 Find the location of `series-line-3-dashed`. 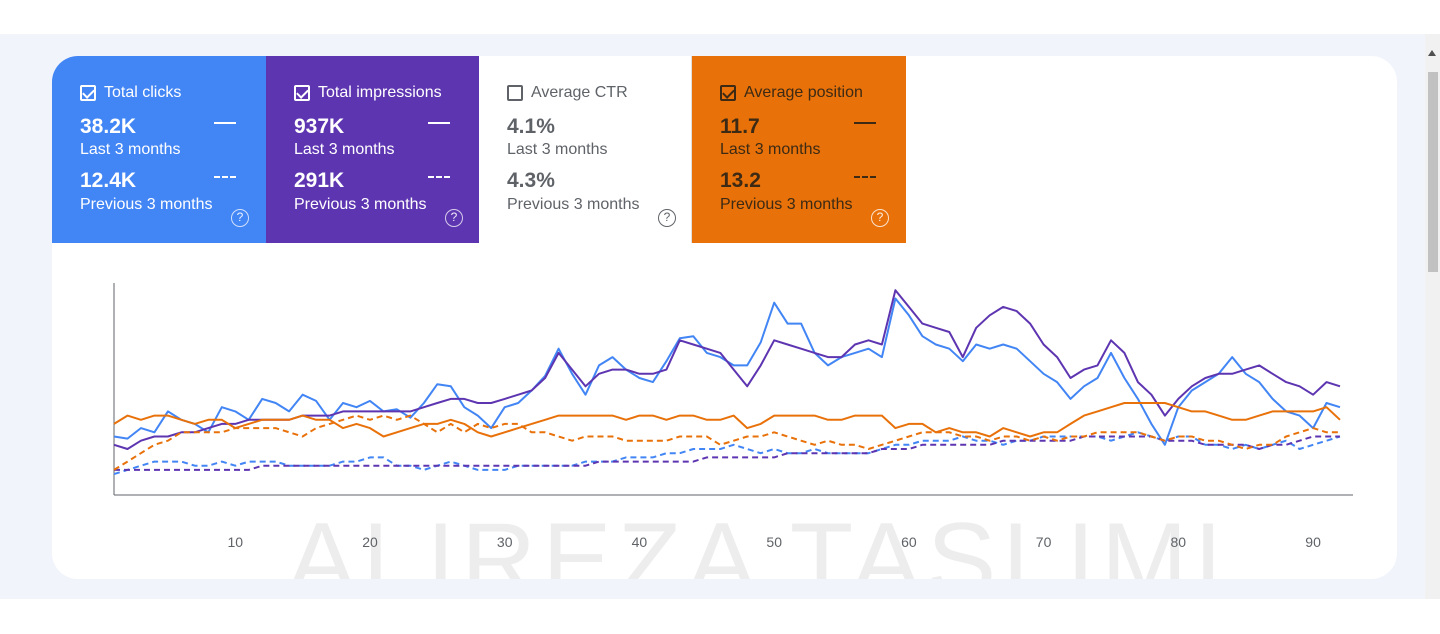

series-line-3-dashed is located at coordinates (727, 453).